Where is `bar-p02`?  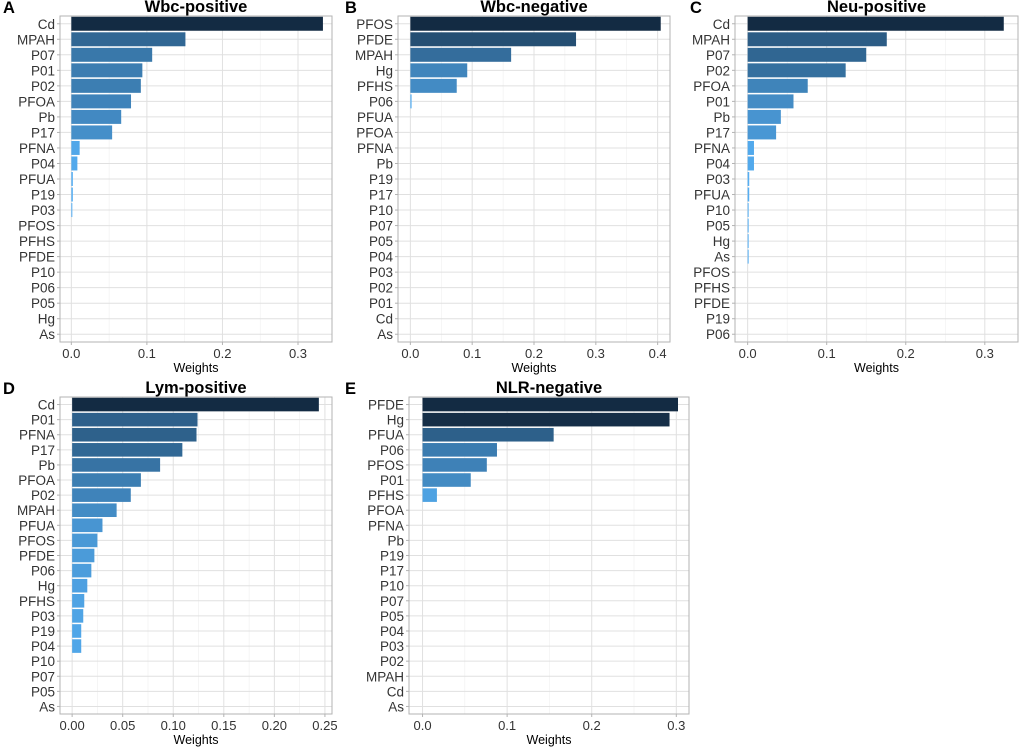
bar-p02 is located at coordinates (796, 70).